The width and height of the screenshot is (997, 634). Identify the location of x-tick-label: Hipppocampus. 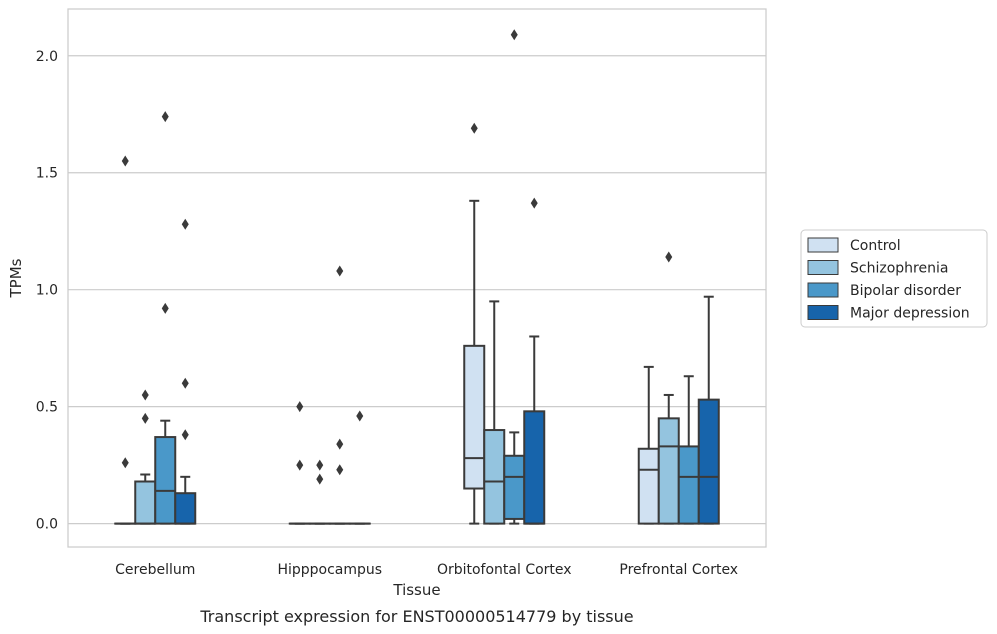
(329, 570).